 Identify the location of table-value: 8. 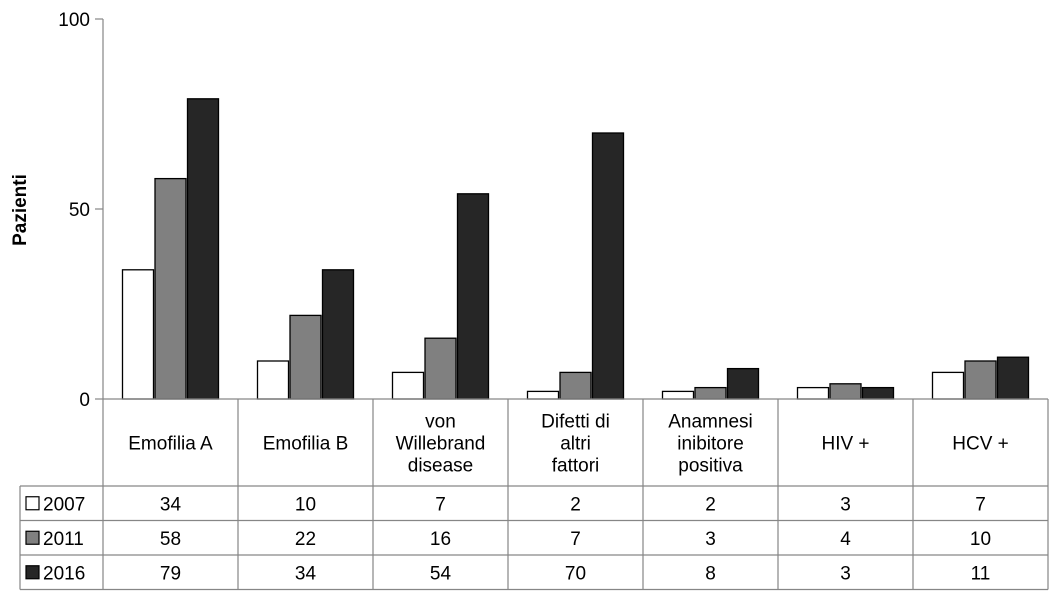
(710, 573).